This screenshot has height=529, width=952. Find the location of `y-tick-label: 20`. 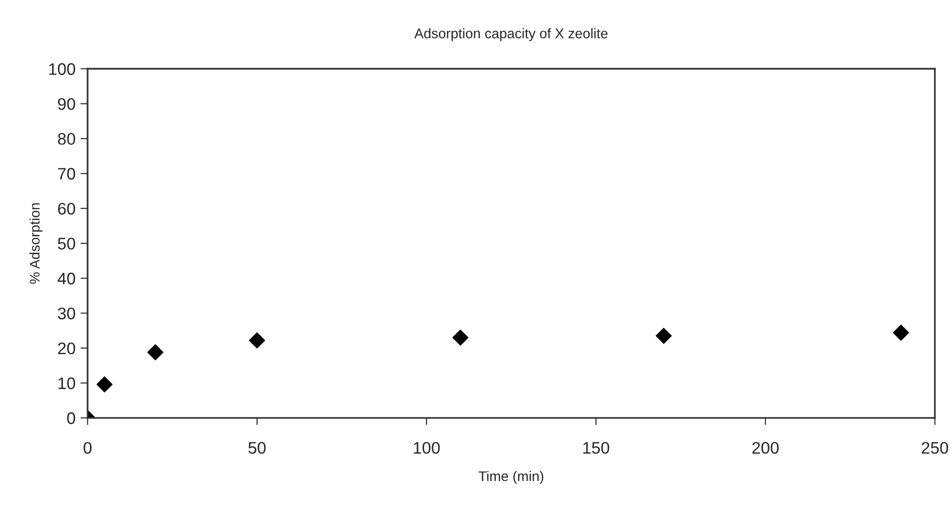

y-tick-label: 20 is located at coordinates (67, 348).